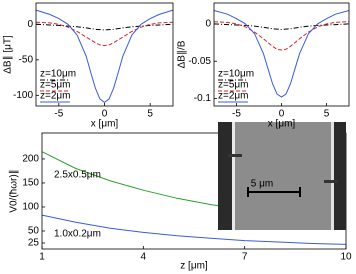 This screenshot has height=274, width=356. Describe the element at coordinates (182, 54) in the screenshot. I see `y-axis-label: ΔB∥/B` at that location.